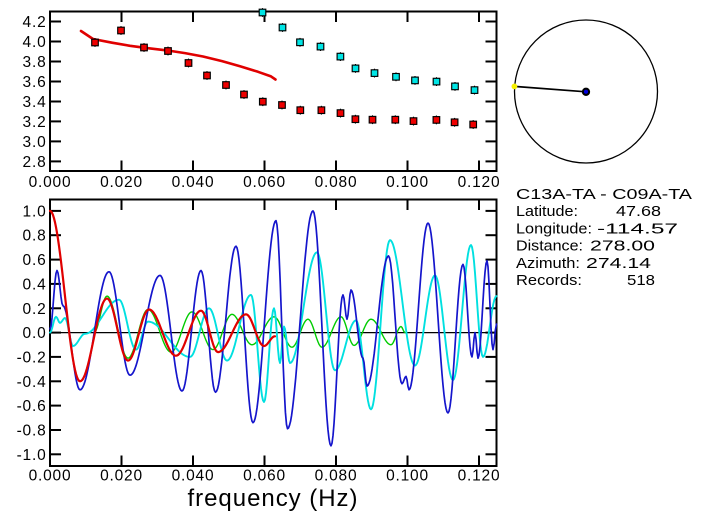 The height and width of the screenshot is (519, 703). I want to click on svg-text: Azimuth:, so click(548, 264).